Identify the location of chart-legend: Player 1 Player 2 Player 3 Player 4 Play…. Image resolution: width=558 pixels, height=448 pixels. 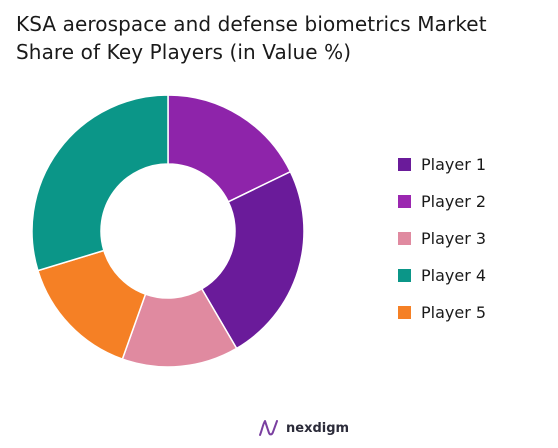
(473, 238).